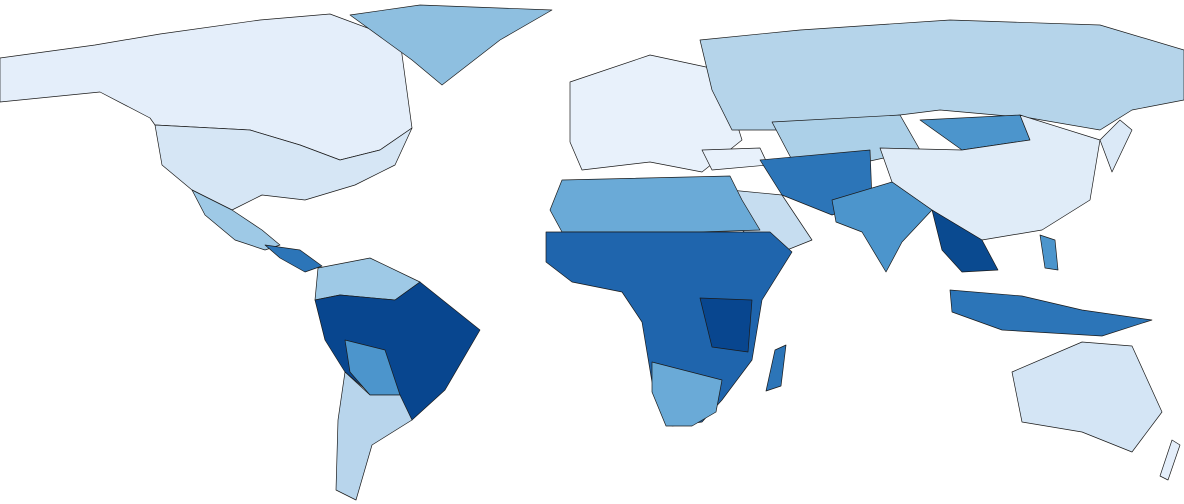  Describe the element at coordinates (655, 204) in the screenshot. I see `north-africa` at that location.